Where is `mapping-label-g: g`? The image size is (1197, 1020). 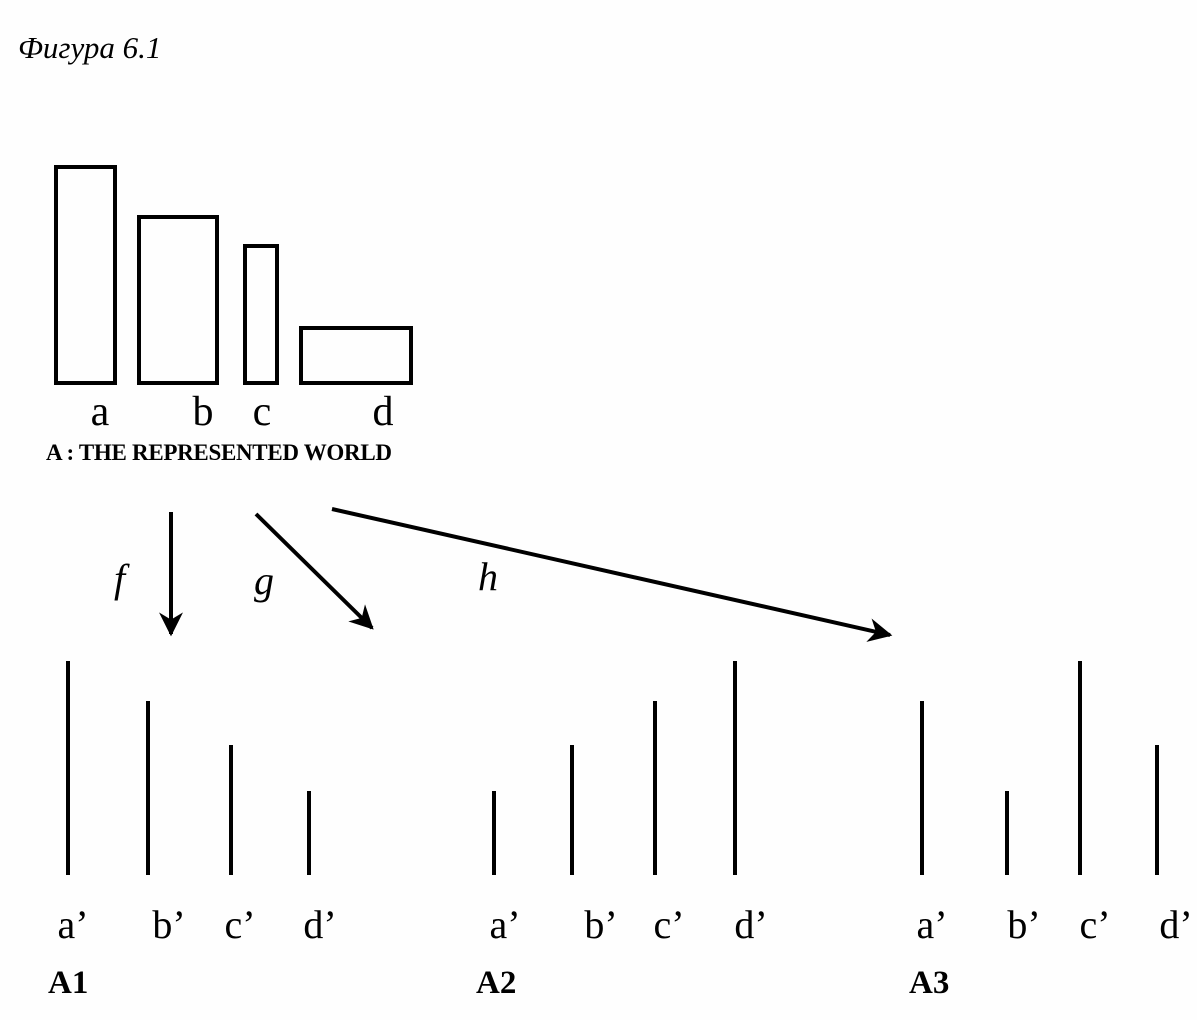
mapping-label-g: g is located at coordinates (264, 580).